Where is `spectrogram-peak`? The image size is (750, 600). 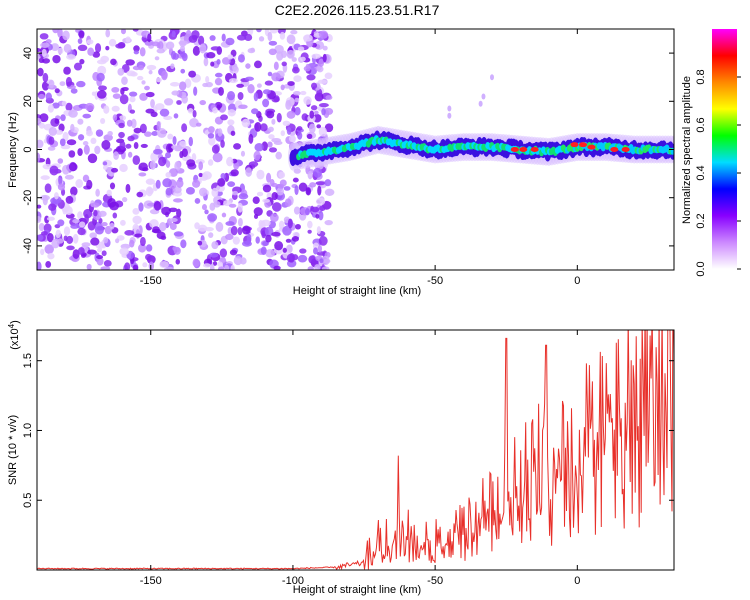
spectrogram-peak is located at coordinates (574, 145).